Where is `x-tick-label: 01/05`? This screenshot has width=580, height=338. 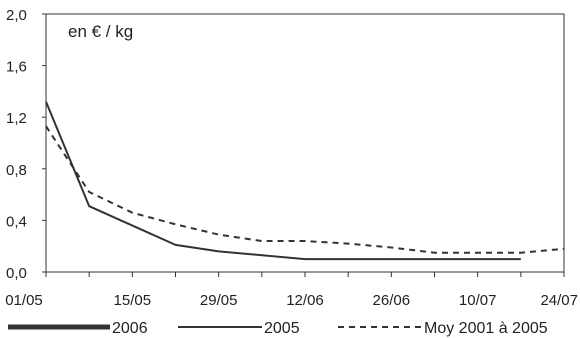
x-tick-label: 01/05 is located at coordinates (24, 300).